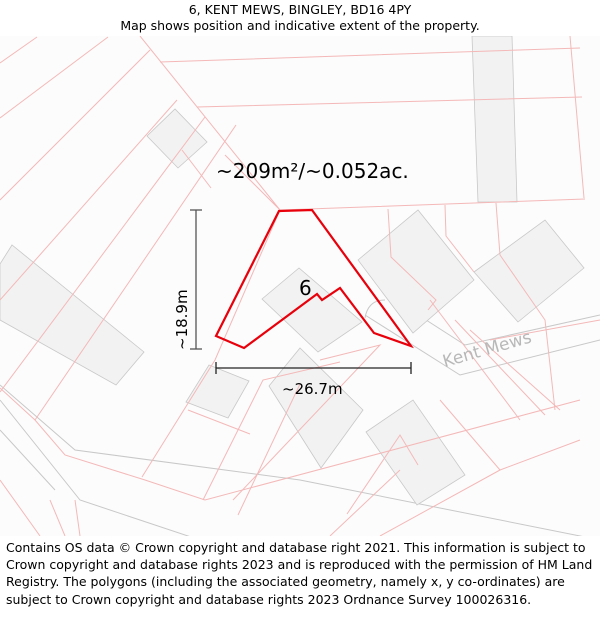 This screenshot has width=600, height=625. What do you see at coordinates (305, 288) in the screenshot?
I see `plot-number-label: 6` at bounding box center [305, 288].